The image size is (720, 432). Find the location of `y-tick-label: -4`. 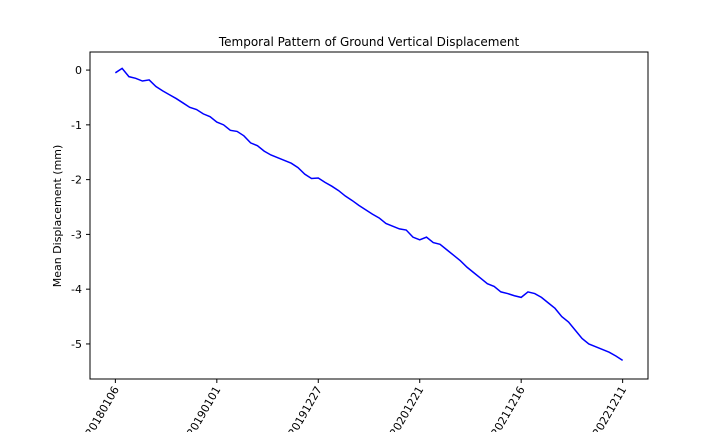

y-tick-label: -4 is located at coordinates (76, 289).